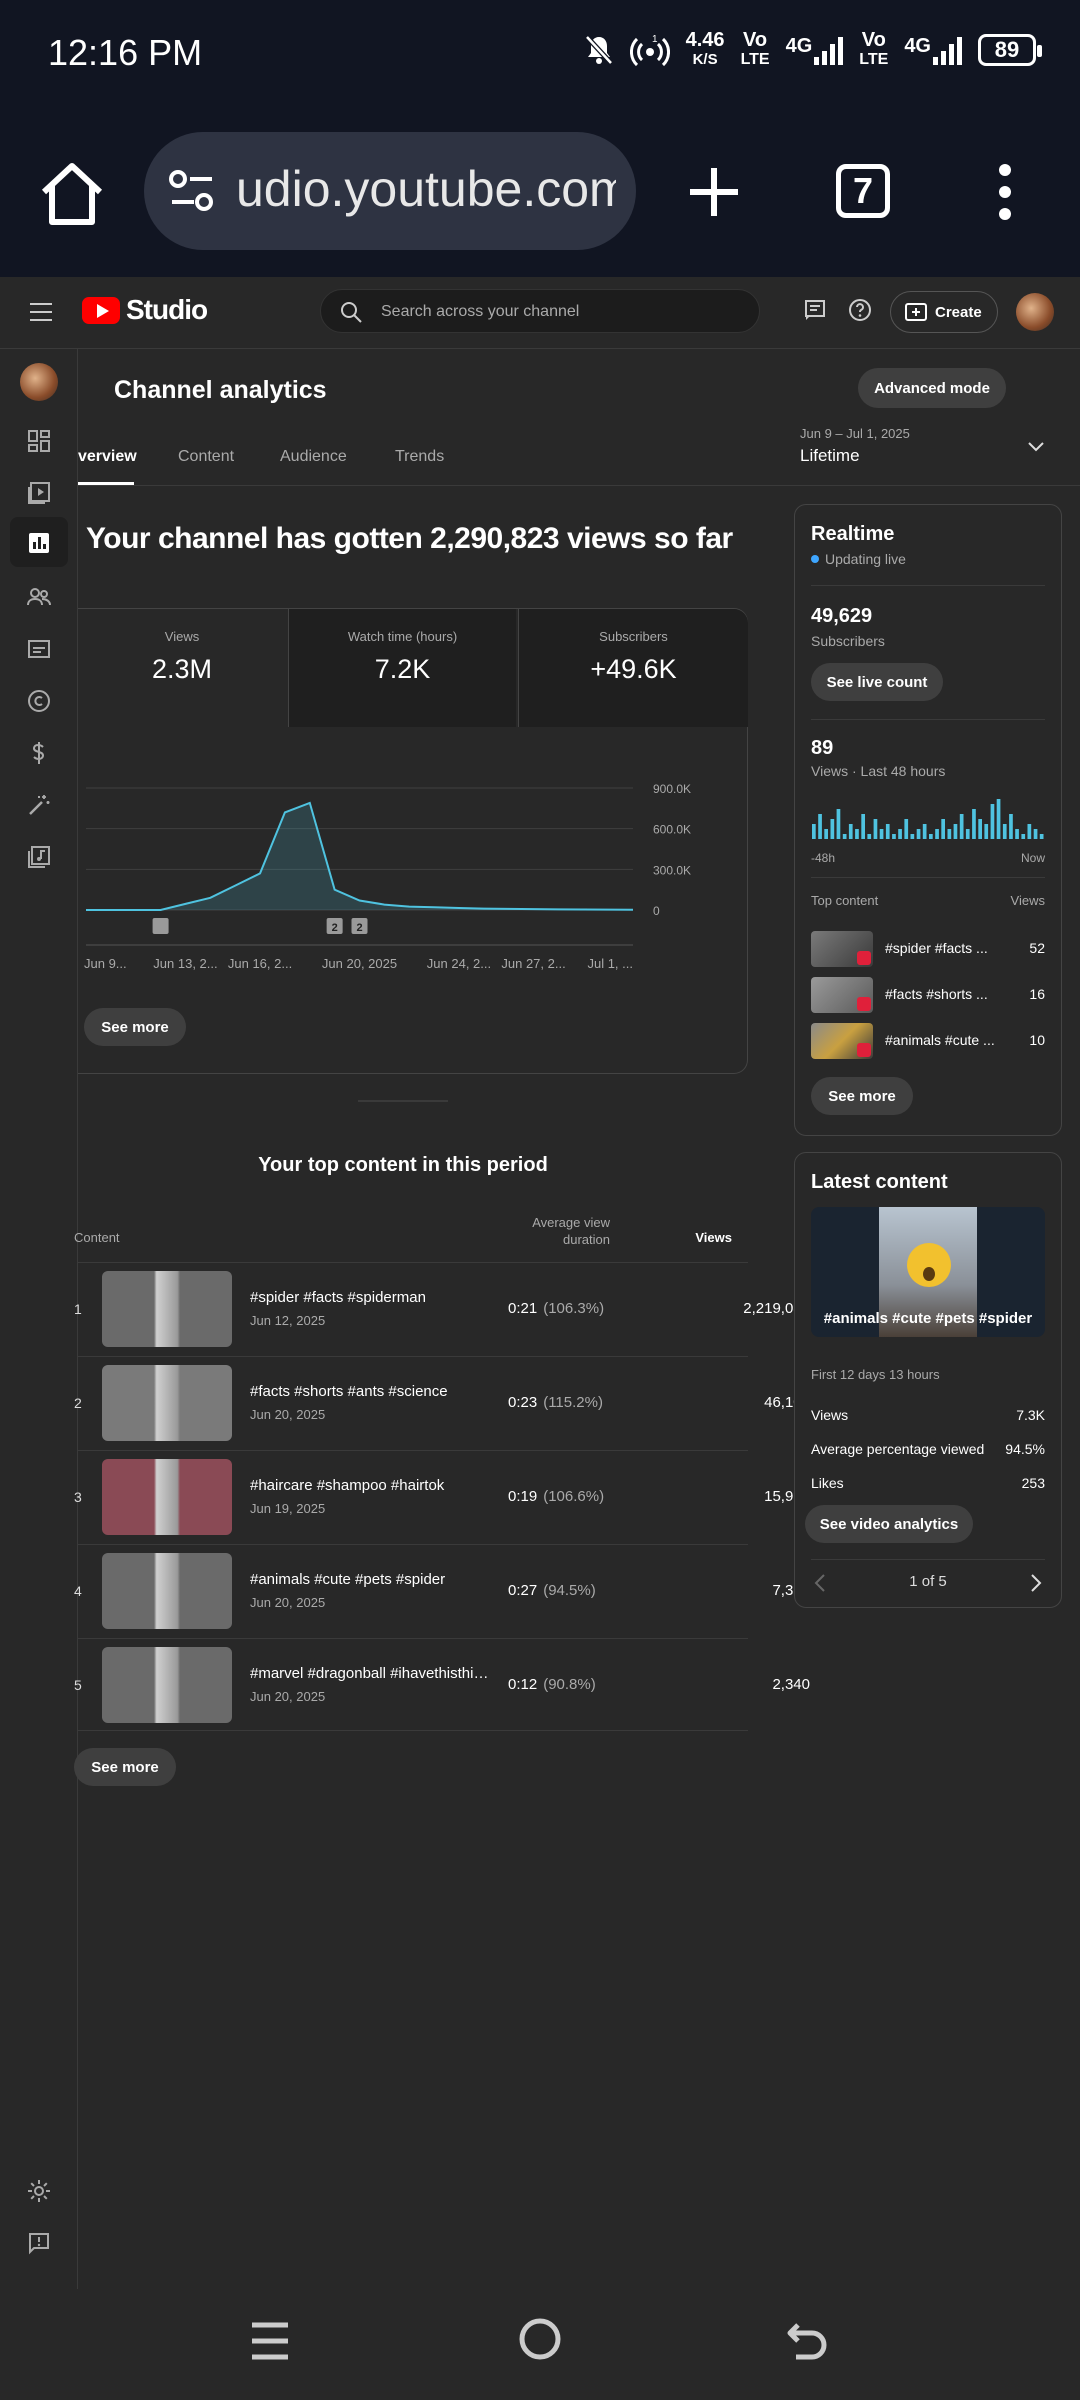 This screenshot has height=2400, width=1080. I want to click on col-header-views: Views, so click(713, 1237).